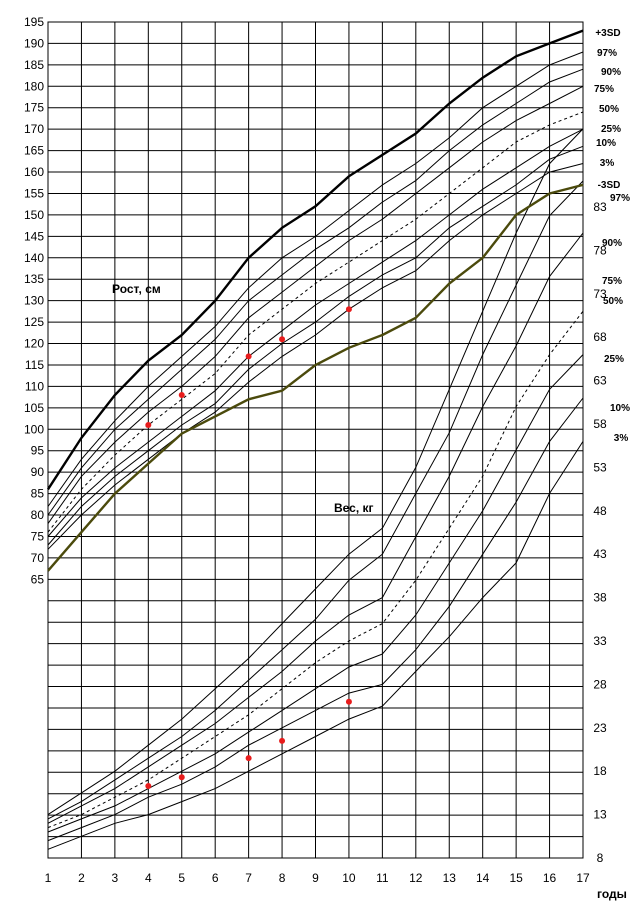 Image resolution: width=642 pixels, height=908 pixels. What do you see at coordinates (600, 684) in the screenshot?
I see `weight-tick-label: 28` at bounding box center [600, 684].